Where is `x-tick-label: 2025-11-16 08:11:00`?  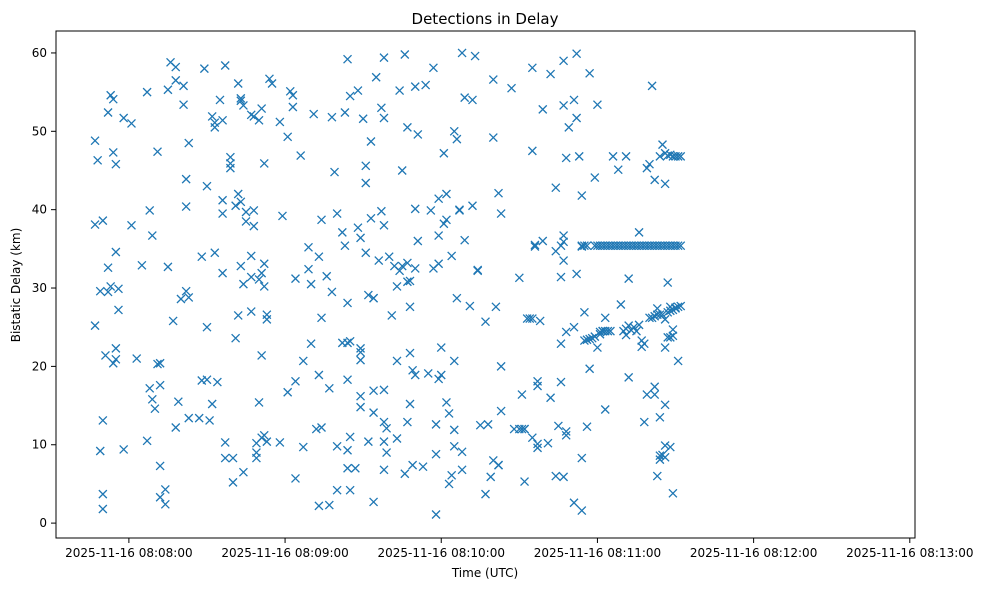 x-tick-label: 2025-11-16 08:11:00 is located at coordinates (597, 553).